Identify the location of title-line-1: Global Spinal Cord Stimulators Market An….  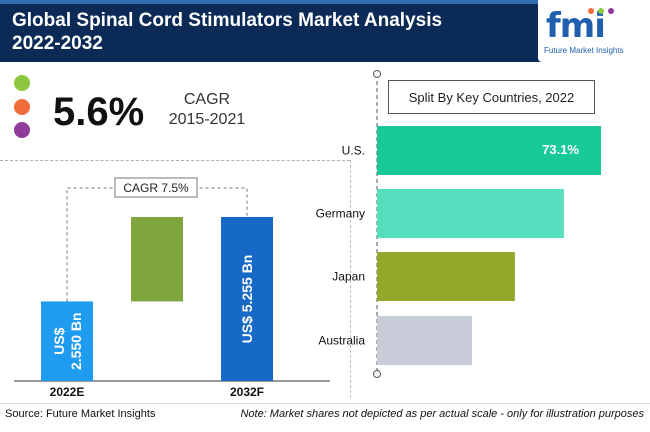
(227, 20).